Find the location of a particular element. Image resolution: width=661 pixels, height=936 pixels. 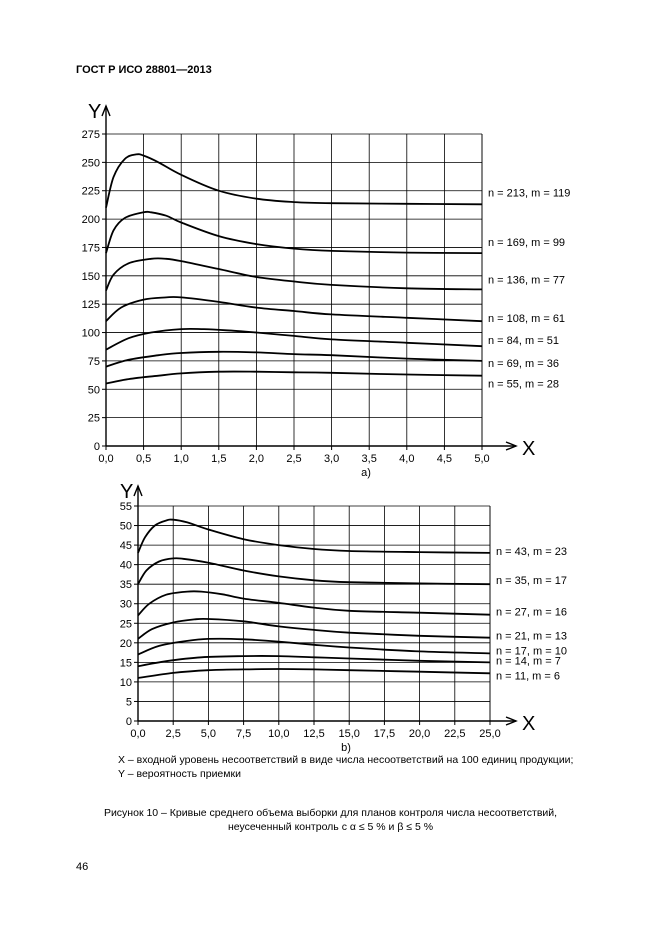

chart-a-x-tick-label: 4,0 is located at coordinates (406, 459).